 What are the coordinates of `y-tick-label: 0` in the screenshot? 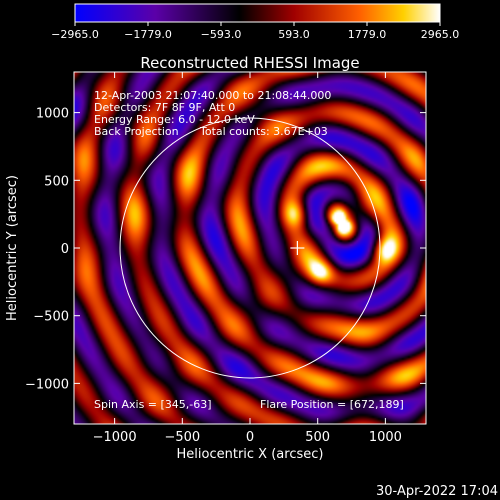 It's located at (65, 249).